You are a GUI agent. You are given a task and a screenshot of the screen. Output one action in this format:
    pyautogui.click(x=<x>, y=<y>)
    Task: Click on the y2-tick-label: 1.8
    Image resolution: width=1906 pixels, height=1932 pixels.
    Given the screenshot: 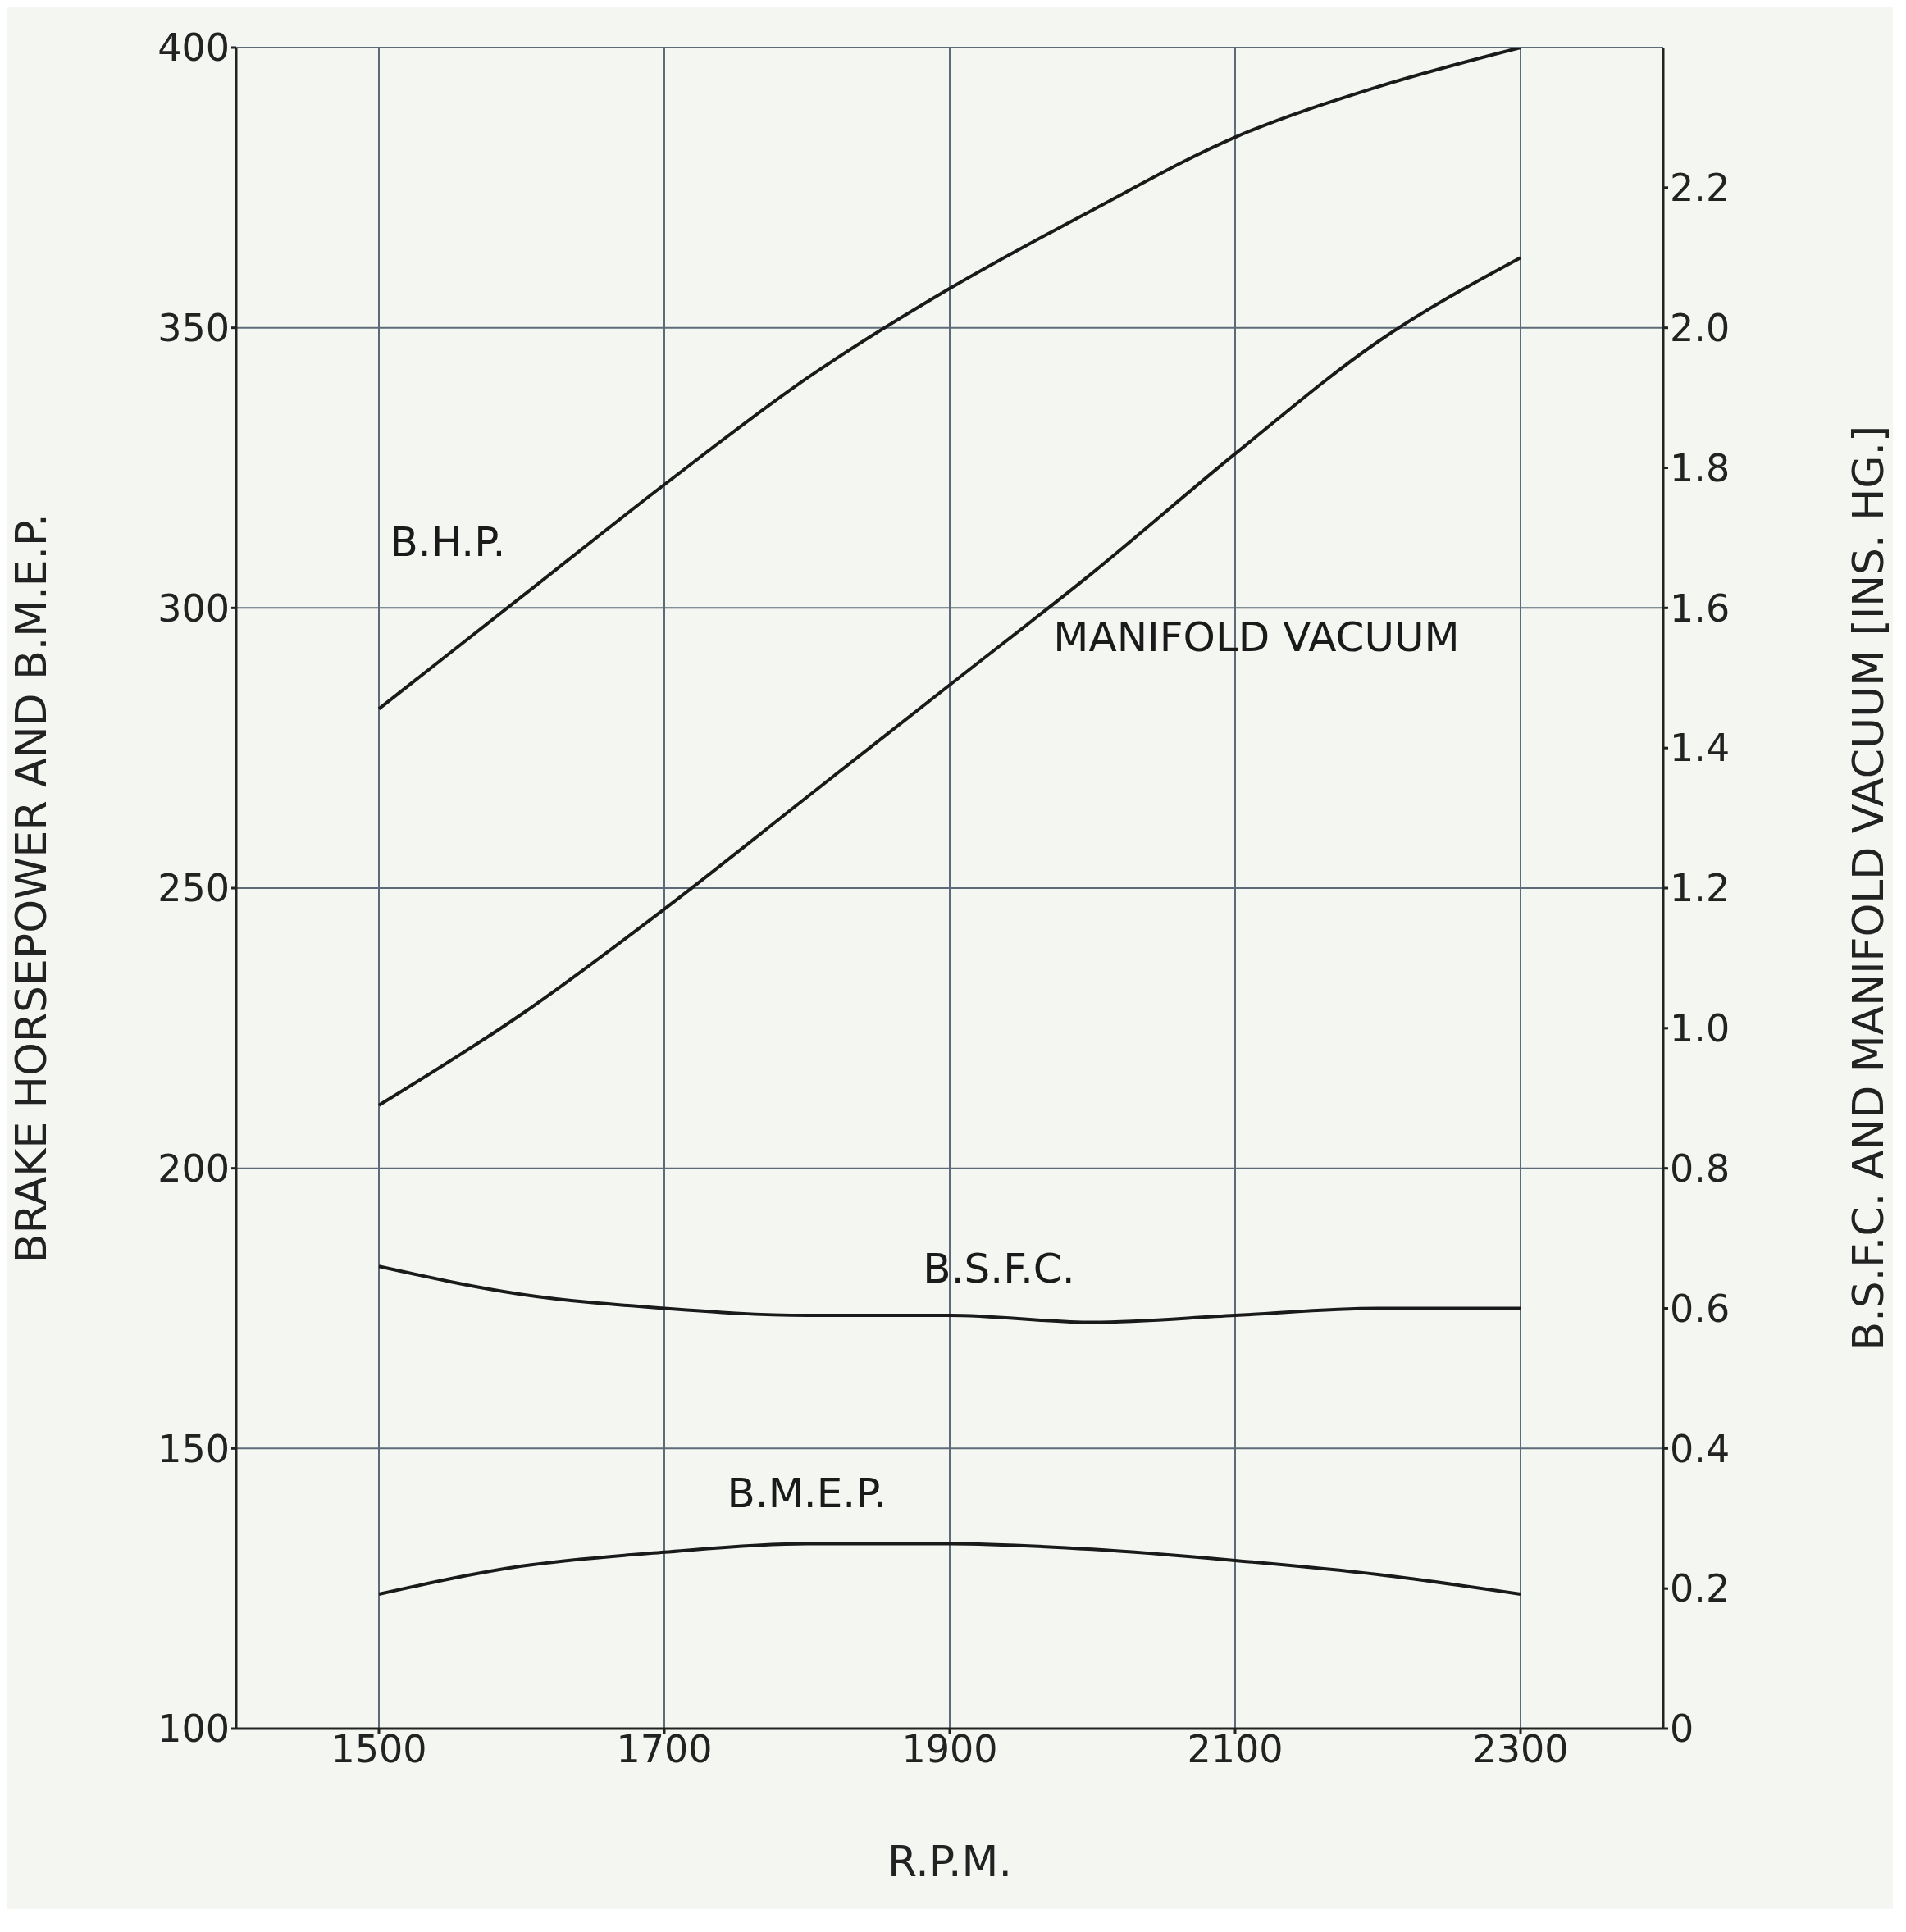 What is the action you would take?
    pyautogui.click(x=1700, y=467)
    